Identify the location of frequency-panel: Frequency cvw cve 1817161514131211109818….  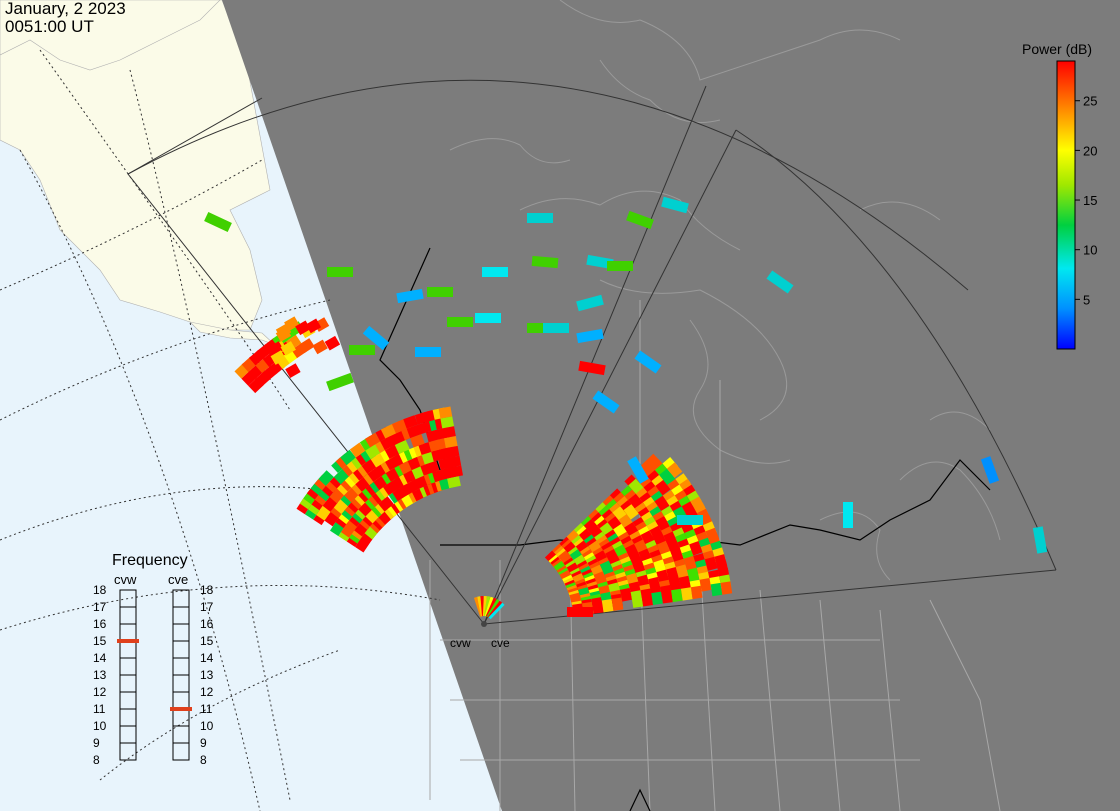
(153, 659).